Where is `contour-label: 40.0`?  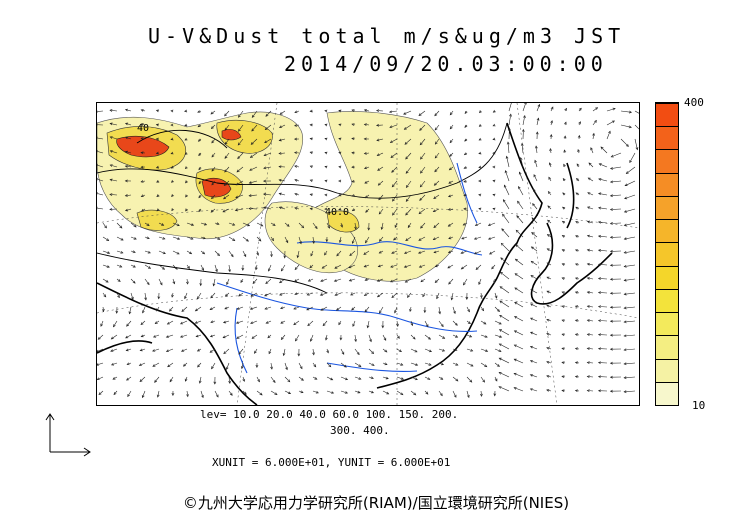
contour-label: 40.0 is located at coordinates (337, 212).